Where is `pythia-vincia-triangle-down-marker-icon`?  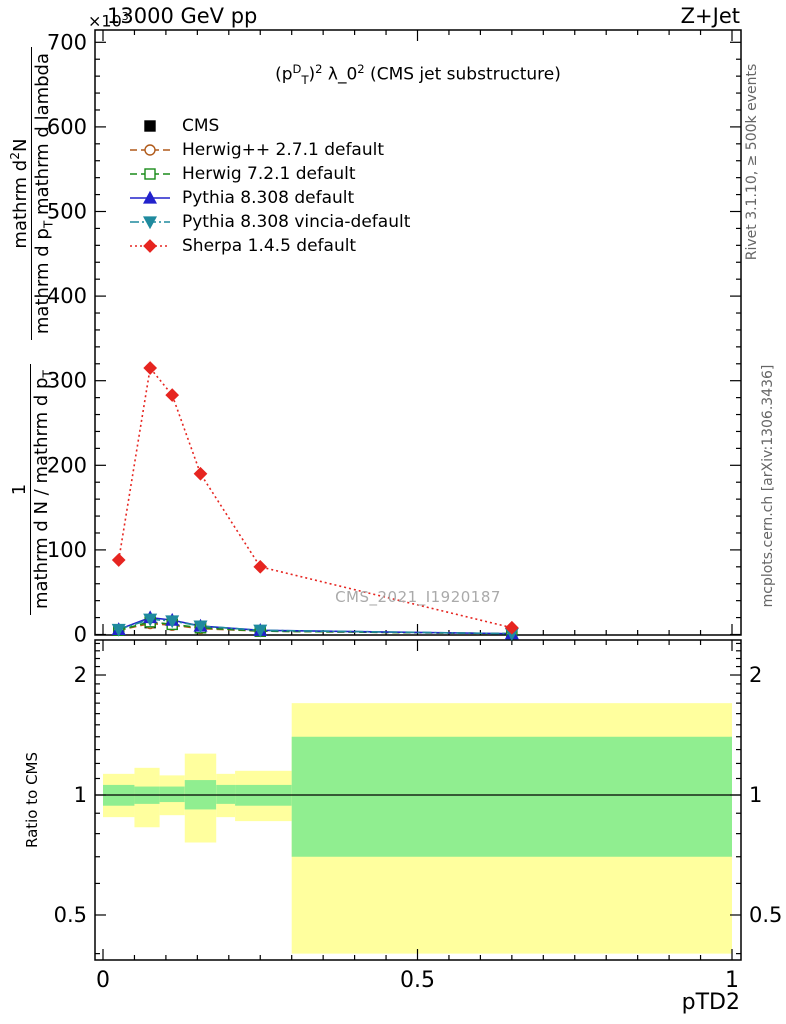
pythia-vincia-triangle-down-marker-icon is located at coordinates (150, 222).